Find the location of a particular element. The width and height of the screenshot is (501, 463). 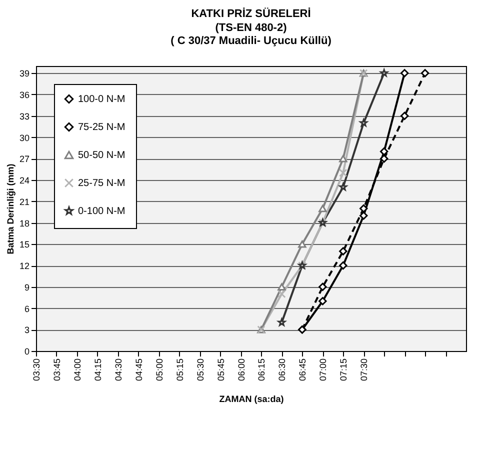

legend-label: 100-0 N-M is located at coordinates (102, 99).